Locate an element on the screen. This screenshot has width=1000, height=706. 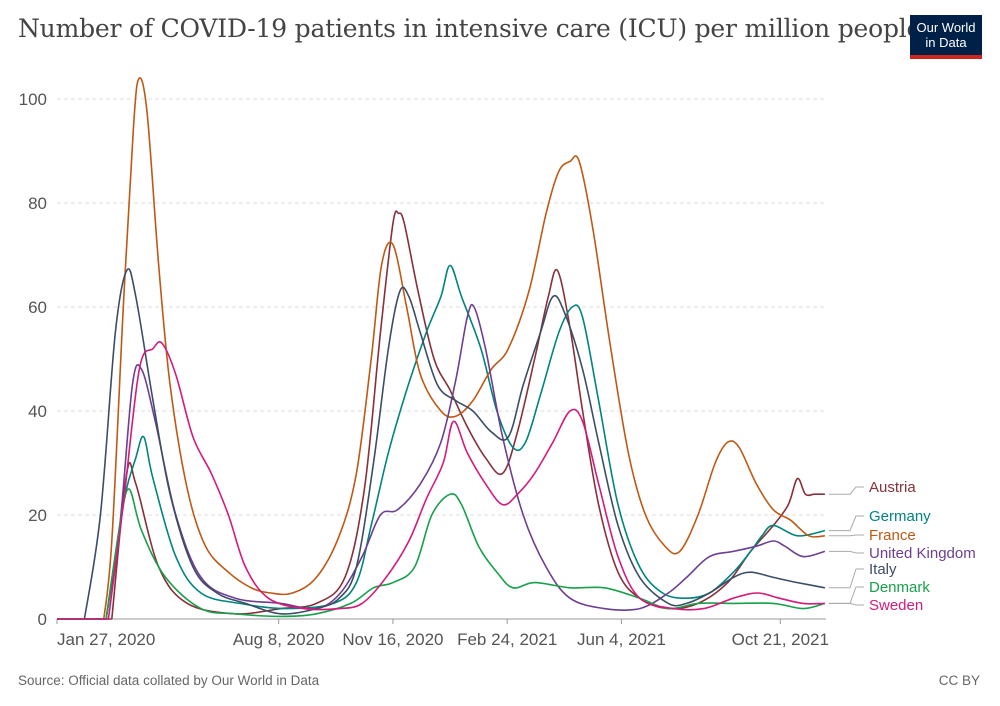
label-connector-france is located at coordinates (846, 535).